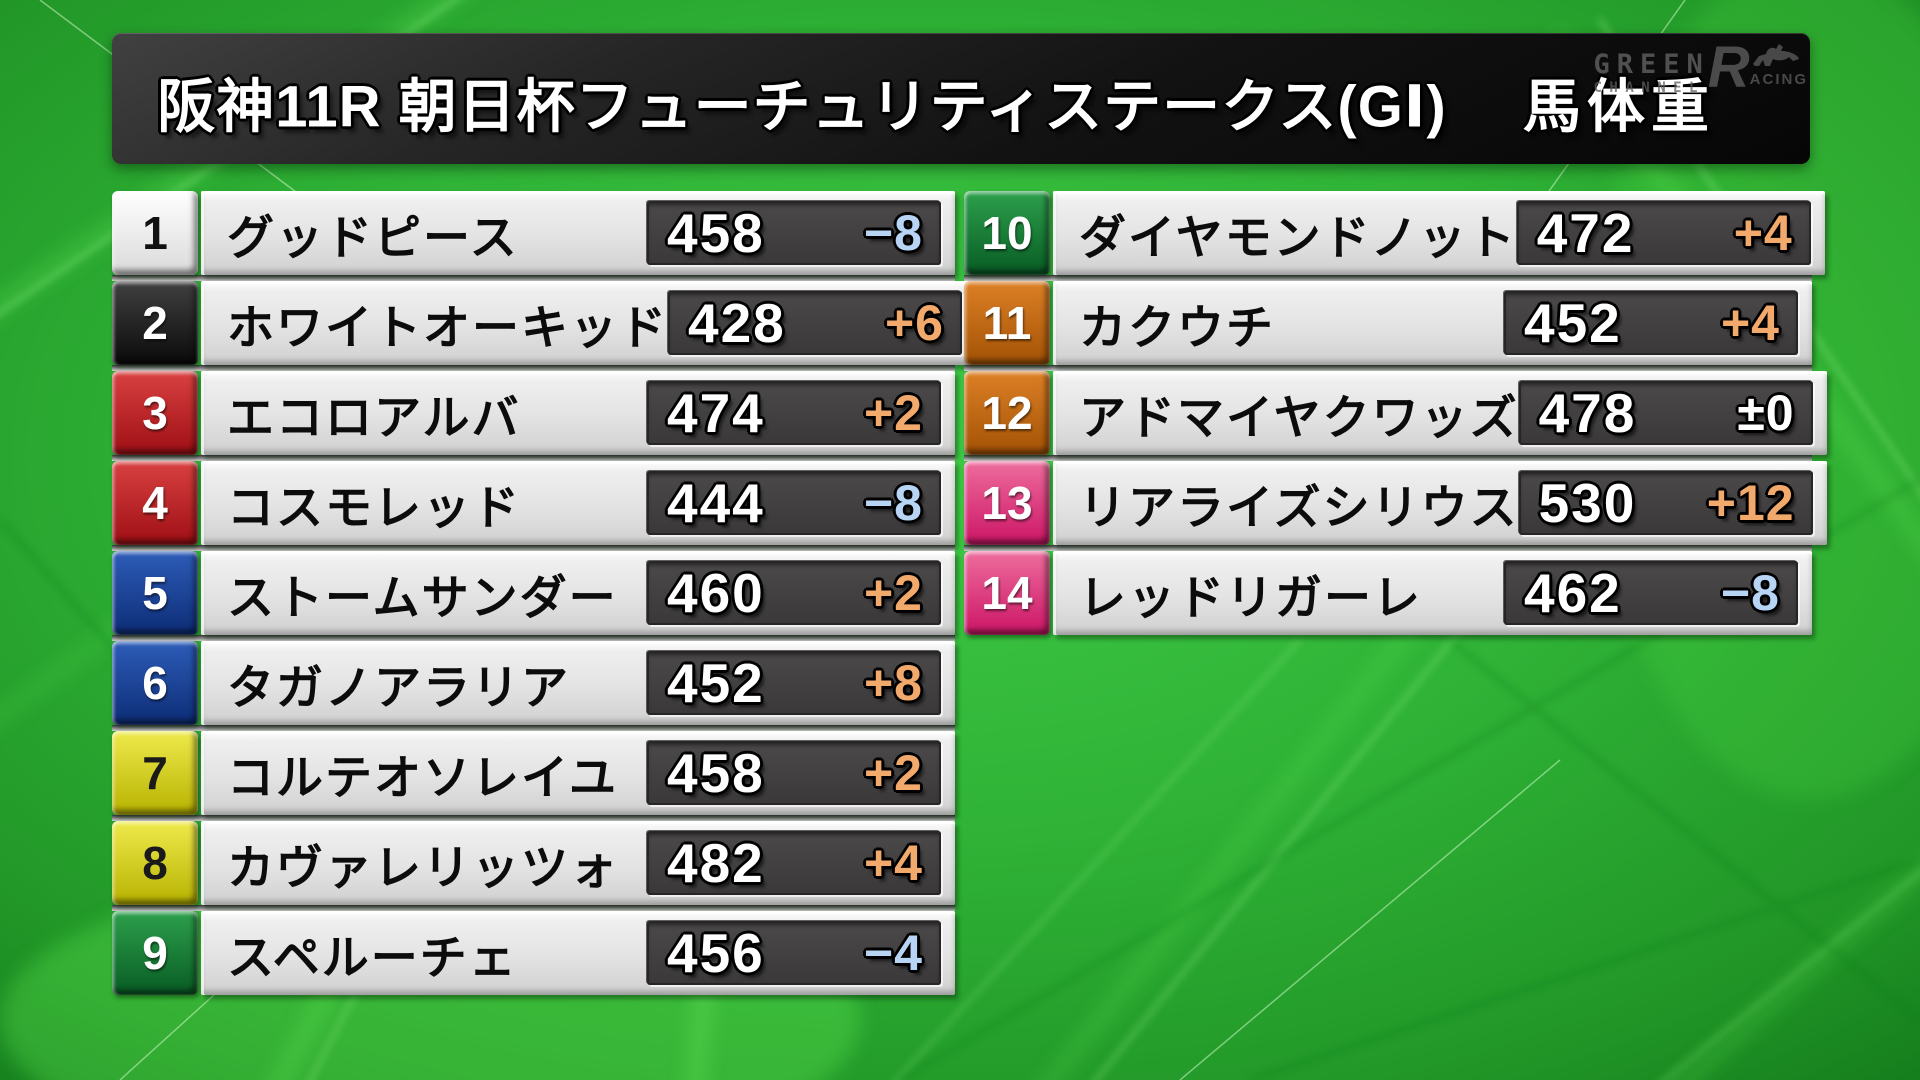  What do you see at coordinates (533, 413) in the screenshot?
I see `horse-row: 3 エコロアルバ 474 +2` at bounding box center [533, 413].